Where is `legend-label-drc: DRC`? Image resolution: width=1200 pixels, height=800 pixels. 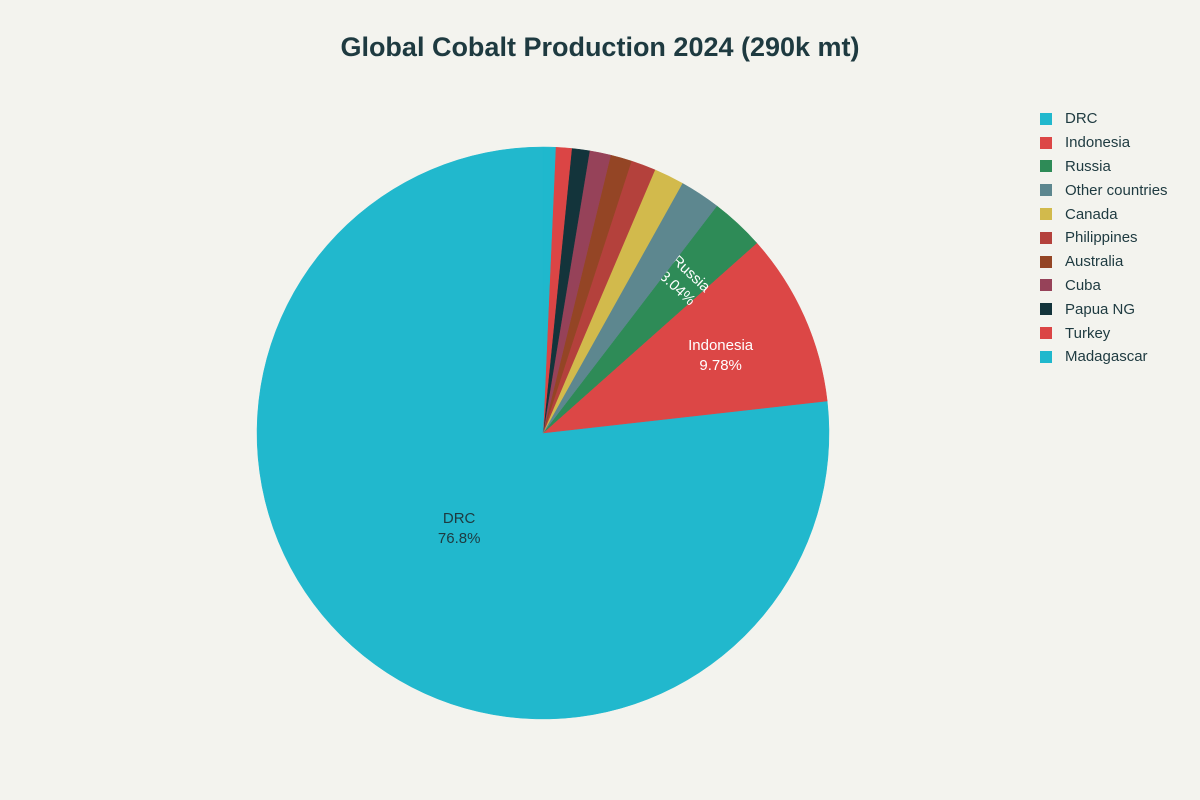 legend-label-drc: DRC is located at coordinates (1081, 119).